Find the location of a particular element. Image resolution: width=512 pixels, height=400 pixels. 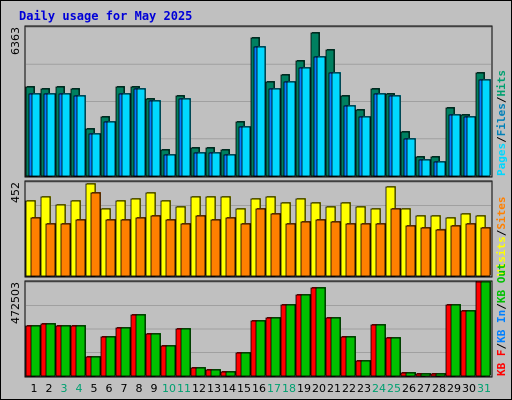

day-label: 10 is located at coordinates (169, 388).